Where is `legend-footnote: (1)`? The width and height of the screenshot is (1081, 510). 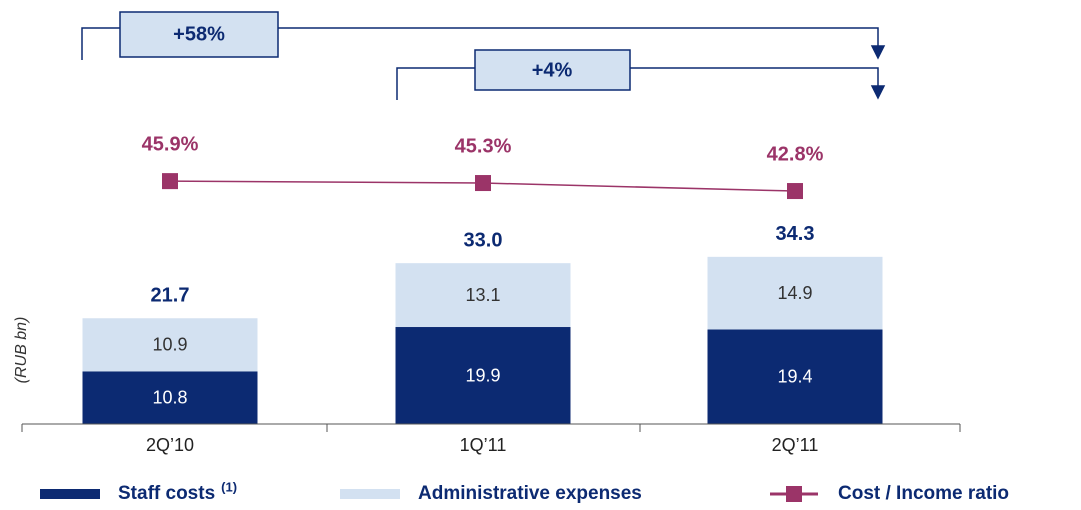 legend-footnote: (1) is located at coordinates (229, 486).